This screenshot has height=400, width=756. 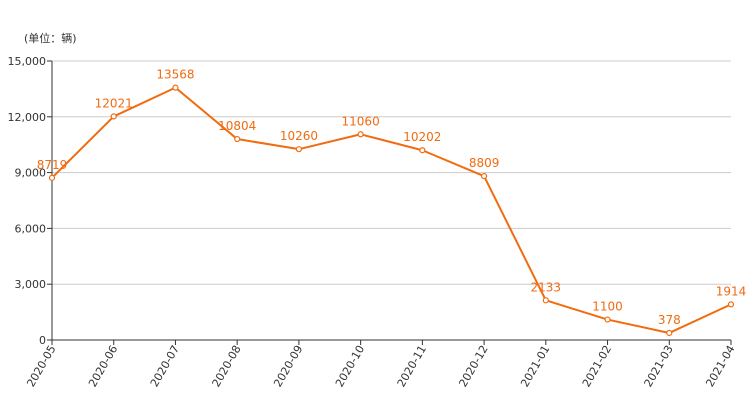 What do you see at coordinates (607, 307) in the screenshot?
I see `data-label: 1100` at bounding box center [607, 307].